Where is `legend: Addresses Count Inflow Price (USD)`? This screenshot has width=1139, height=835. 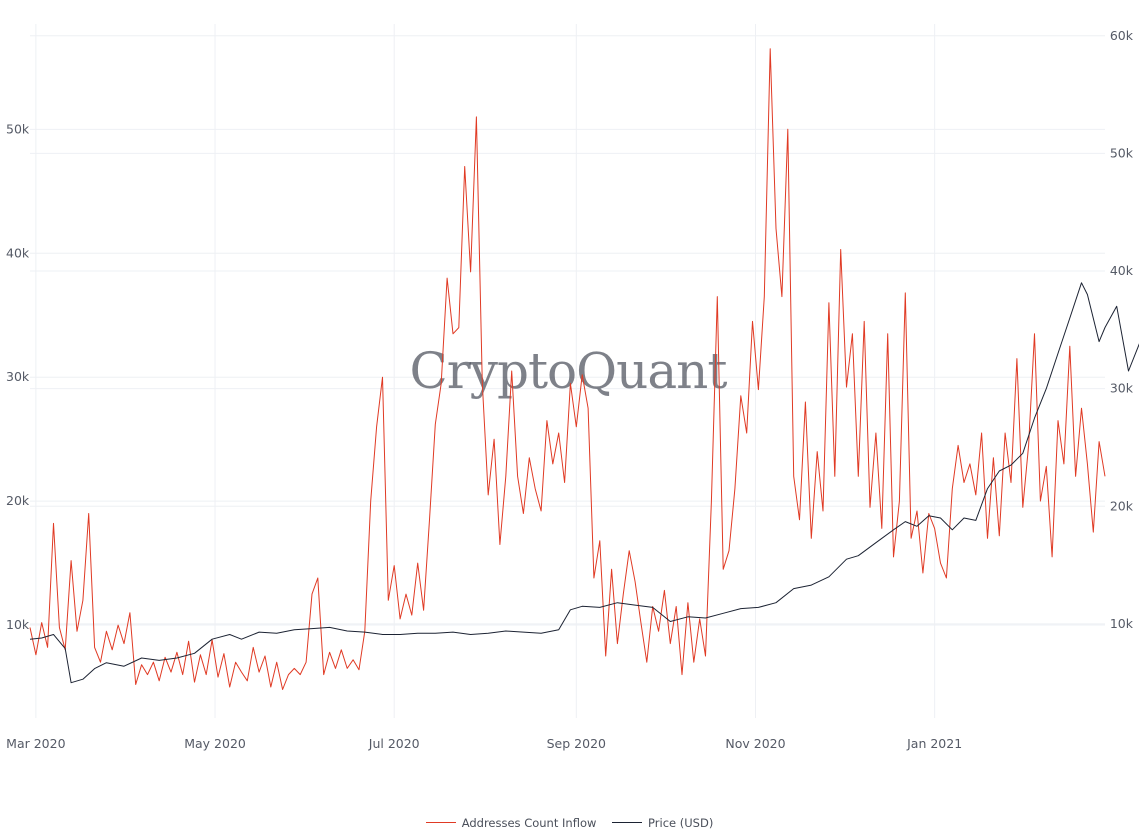
legend: Addresses Count Inflow Price (USD) is located at coordinates (569, 821).